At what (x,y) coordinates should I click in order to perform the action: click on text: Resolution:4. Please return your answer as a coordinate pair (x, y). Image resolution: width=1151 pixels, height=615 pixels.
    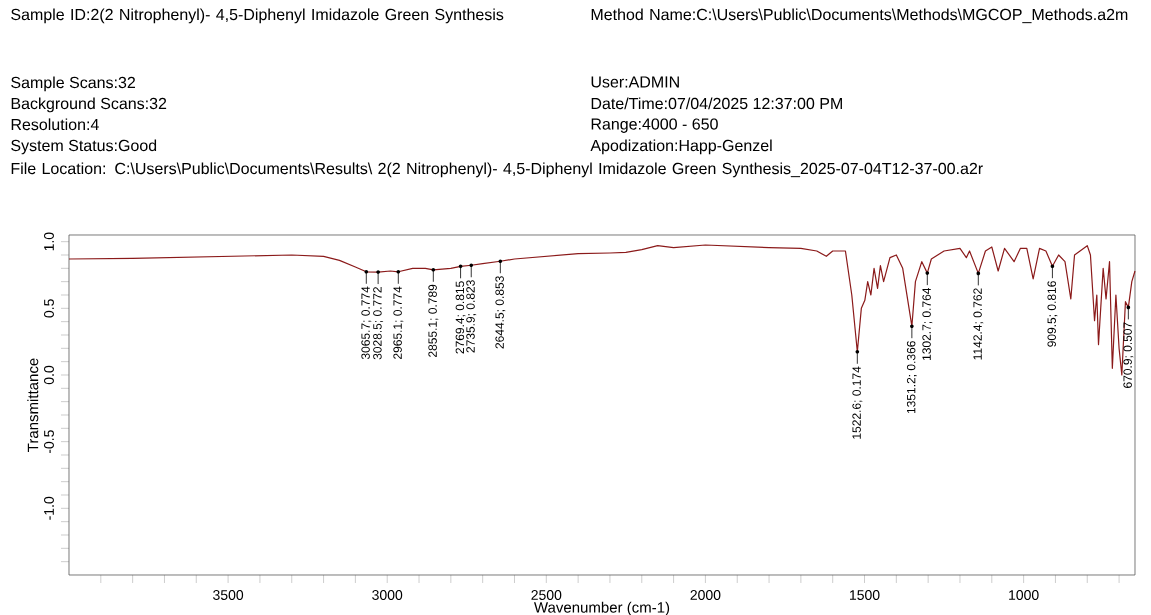
    Looking at the image, I should click on (55, 124).